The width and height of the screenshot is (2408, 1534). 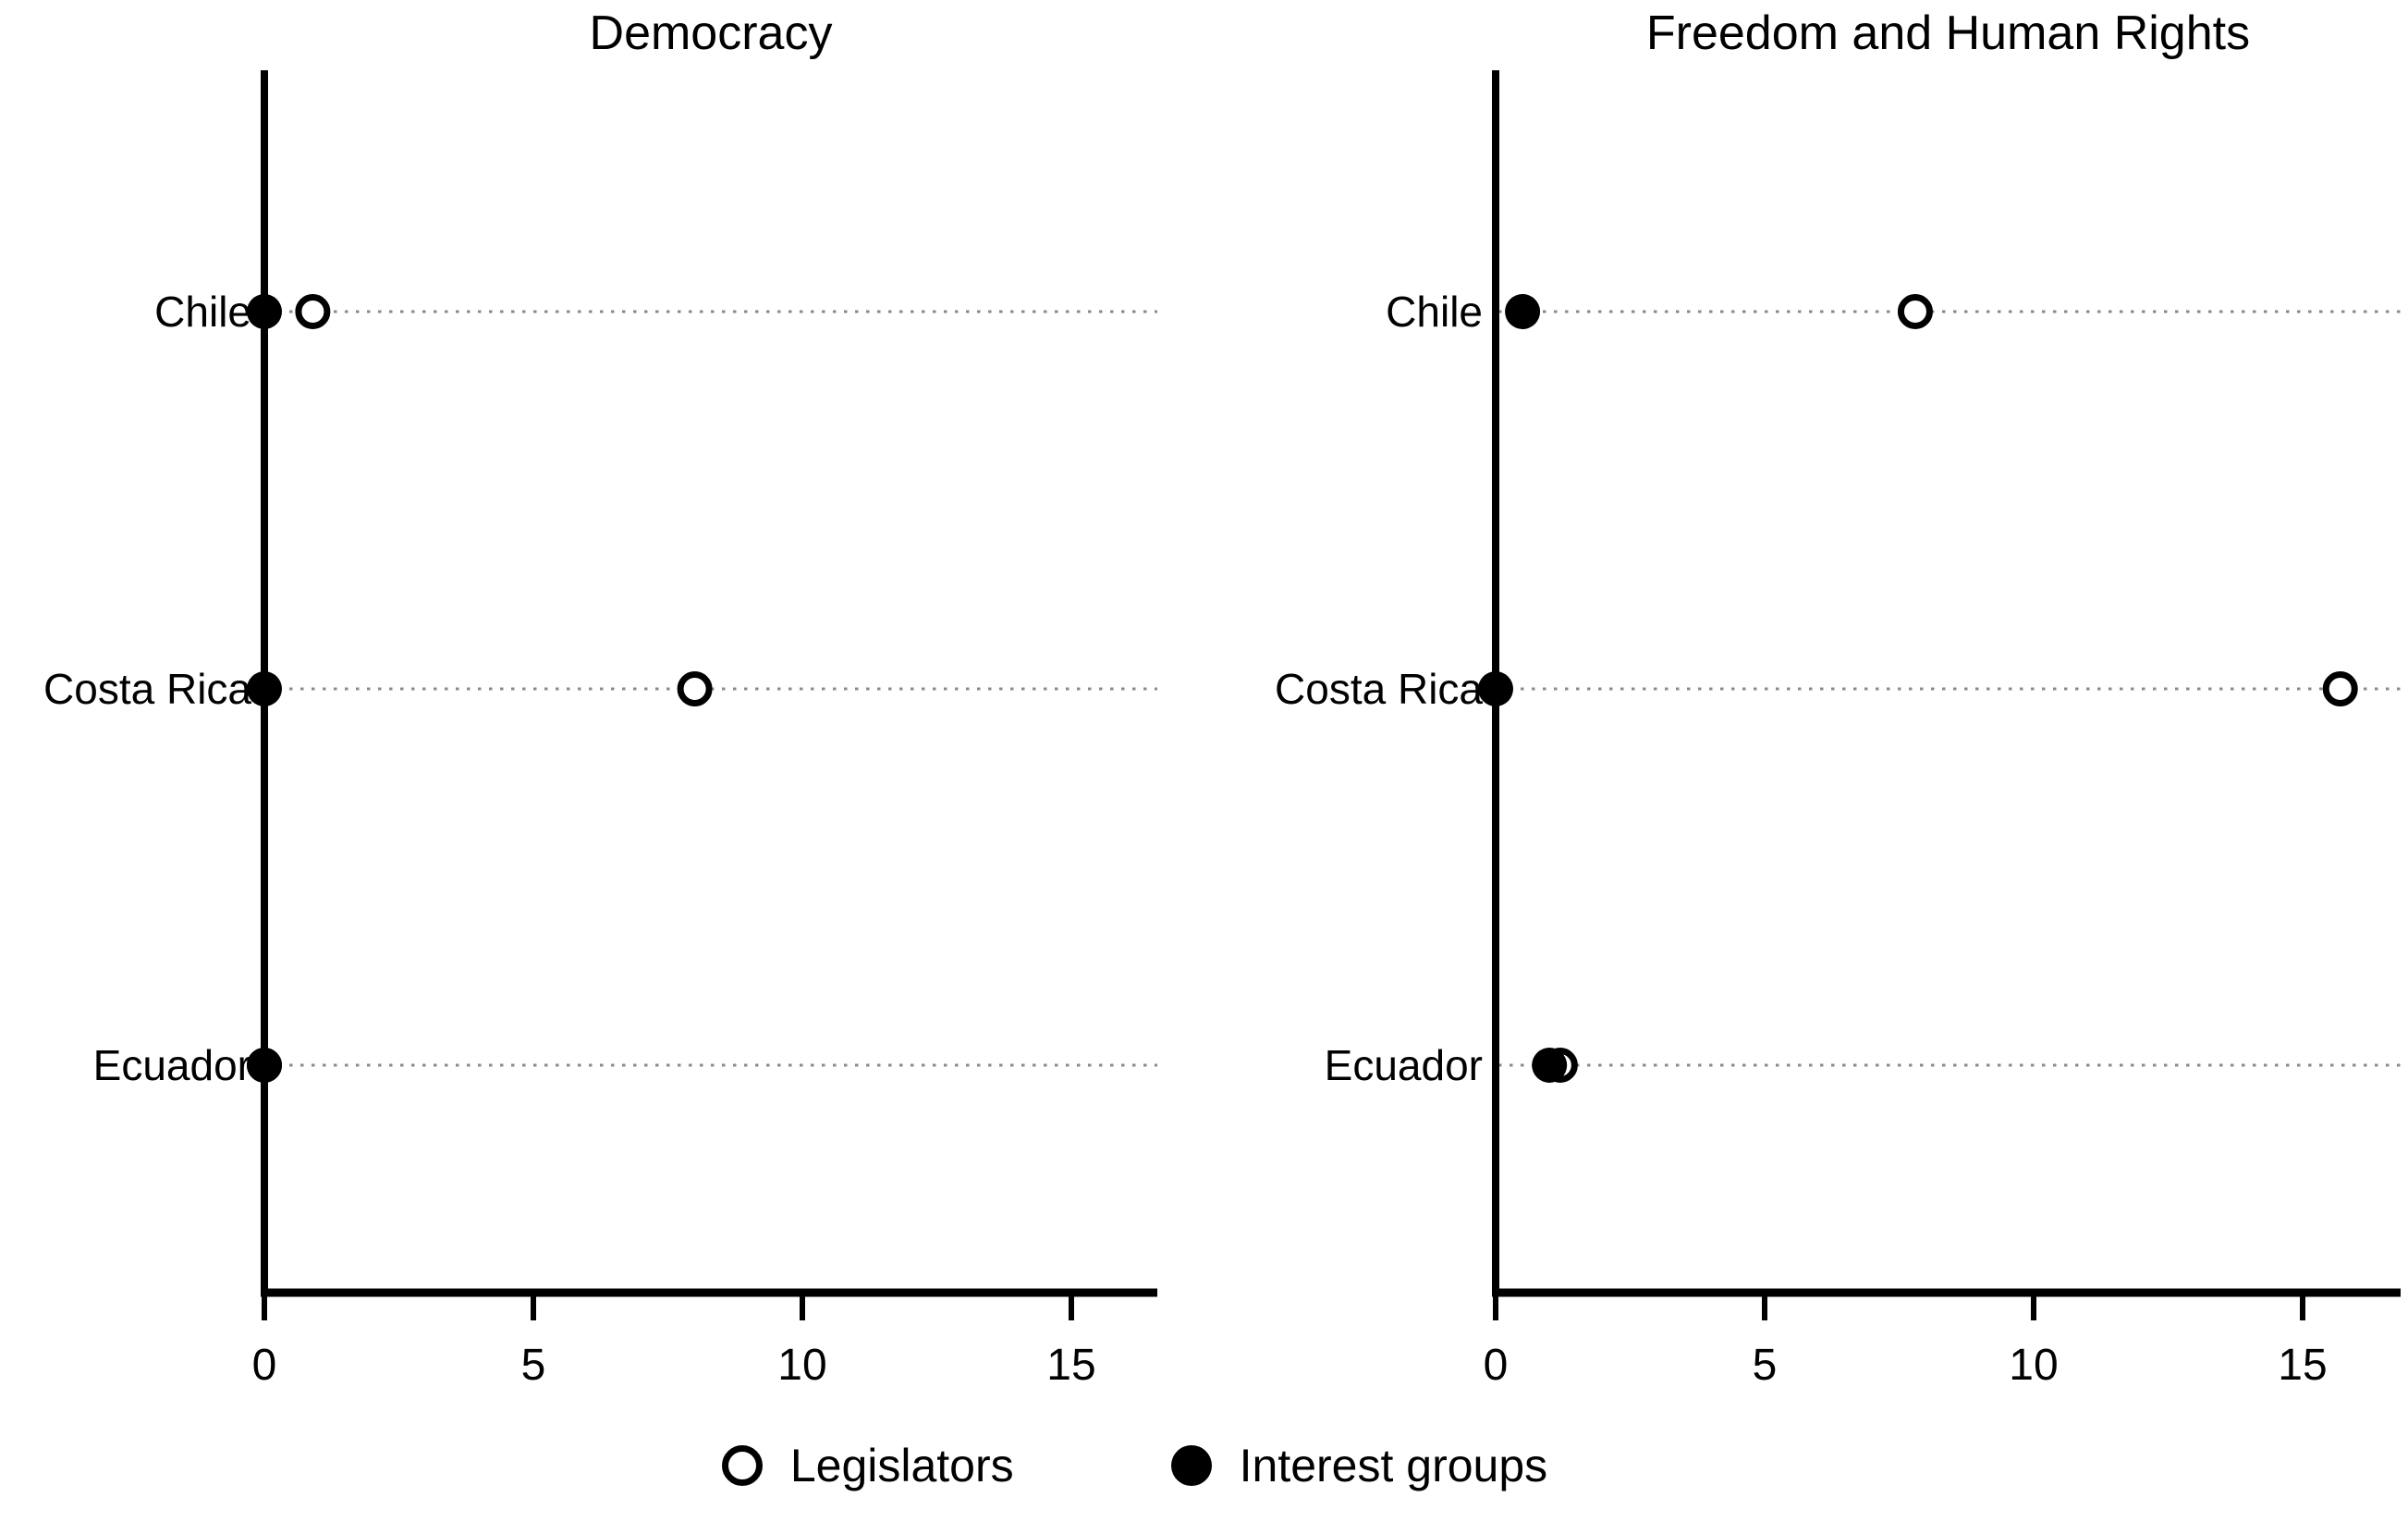 I want to click on open-circle-marker-icon, so click(x=742, y=1465).